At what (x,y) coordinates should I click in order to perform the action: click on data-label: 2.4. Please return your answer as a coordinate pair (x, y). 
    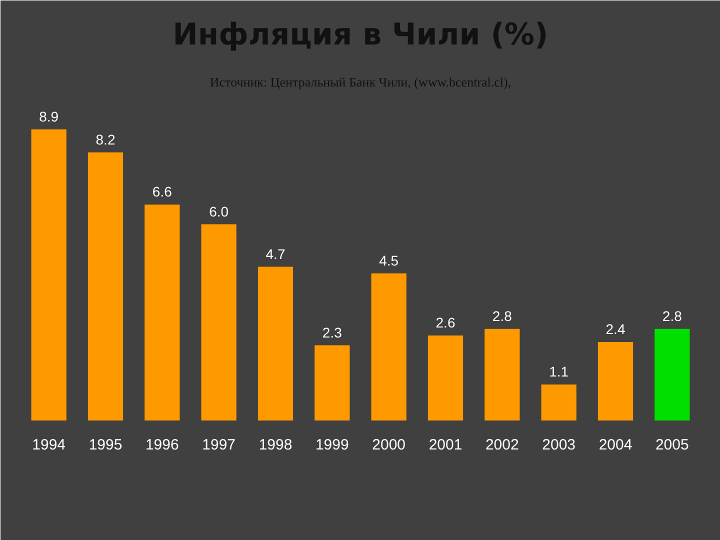
    Looking at the image, I should click on (616, 329).